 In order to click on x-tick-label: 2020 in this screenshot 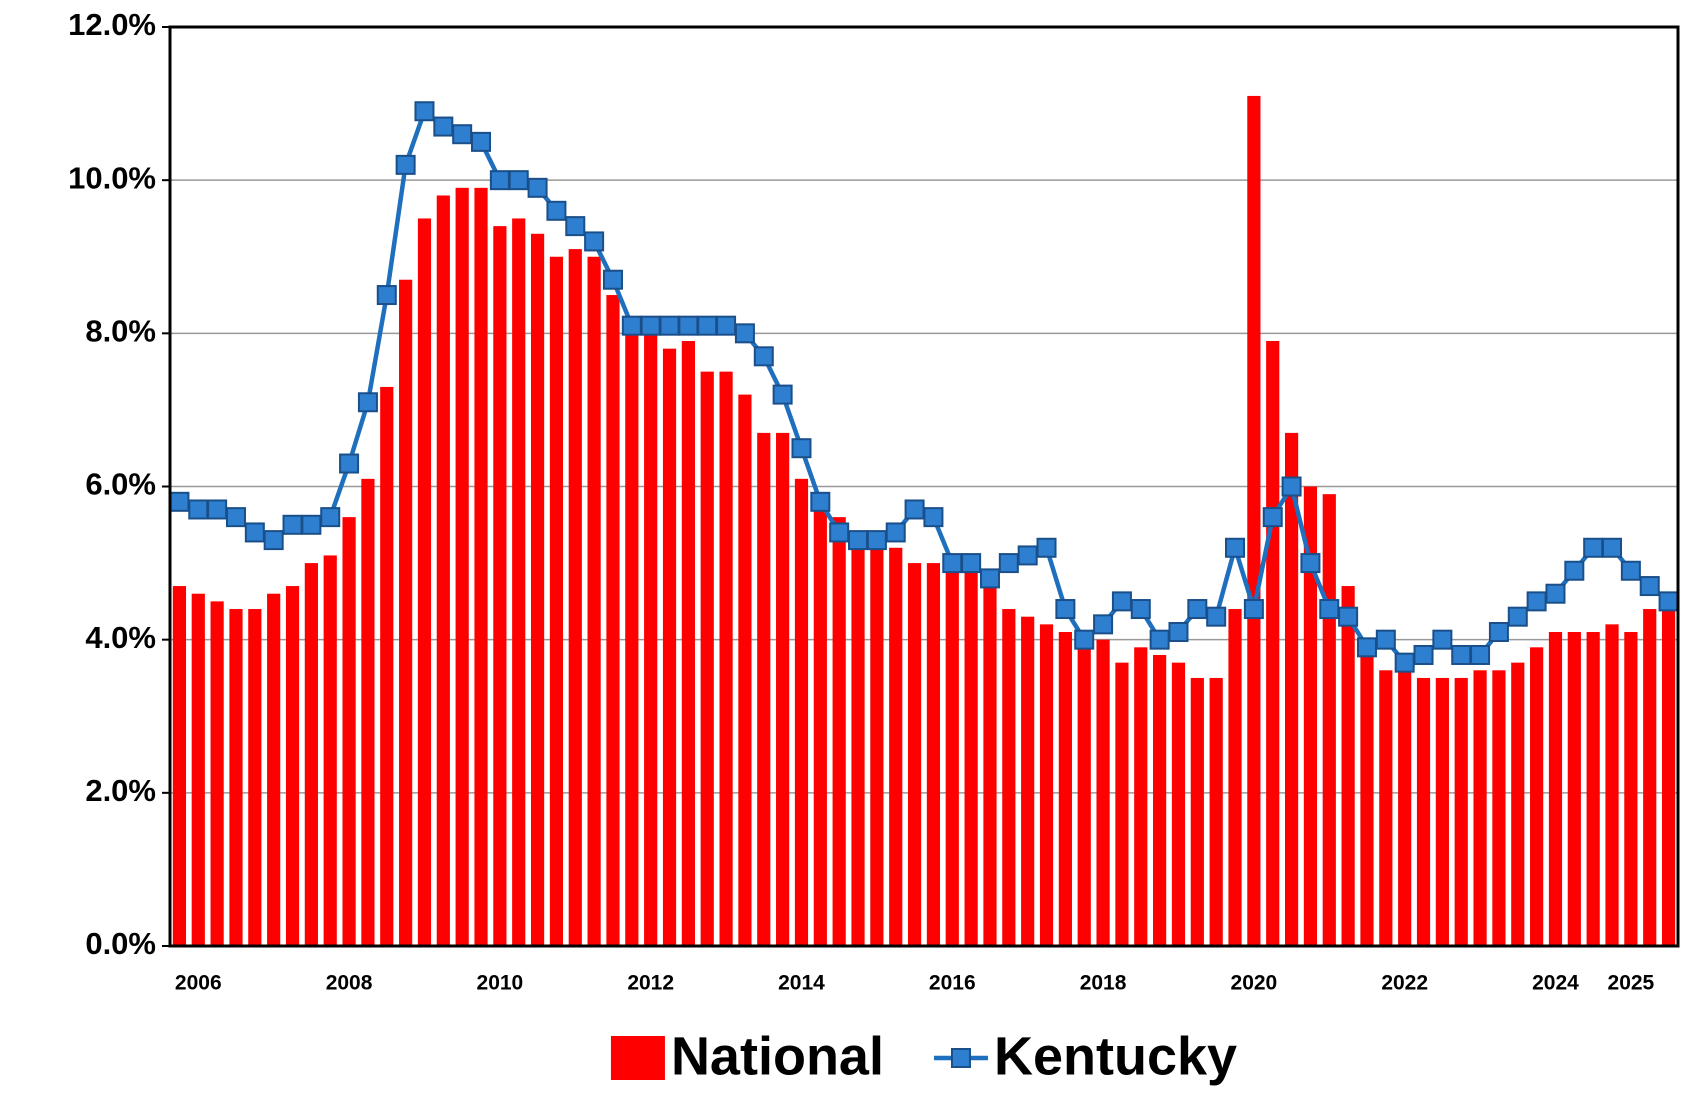, I will do `click(1254, 983)`.